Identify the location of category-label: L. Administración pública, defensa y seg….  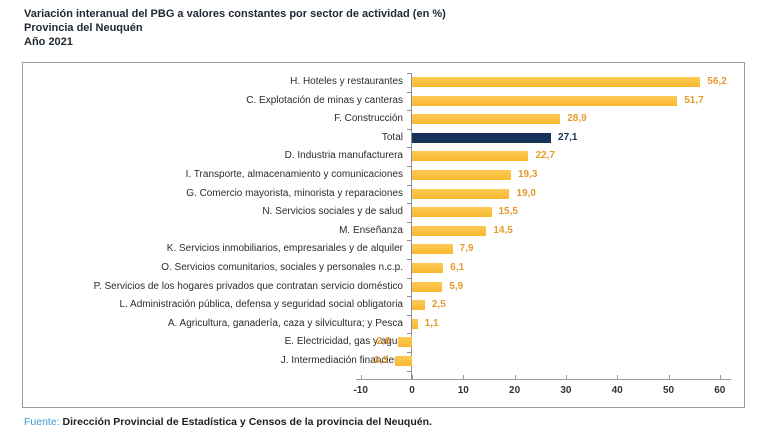
(261, 305).